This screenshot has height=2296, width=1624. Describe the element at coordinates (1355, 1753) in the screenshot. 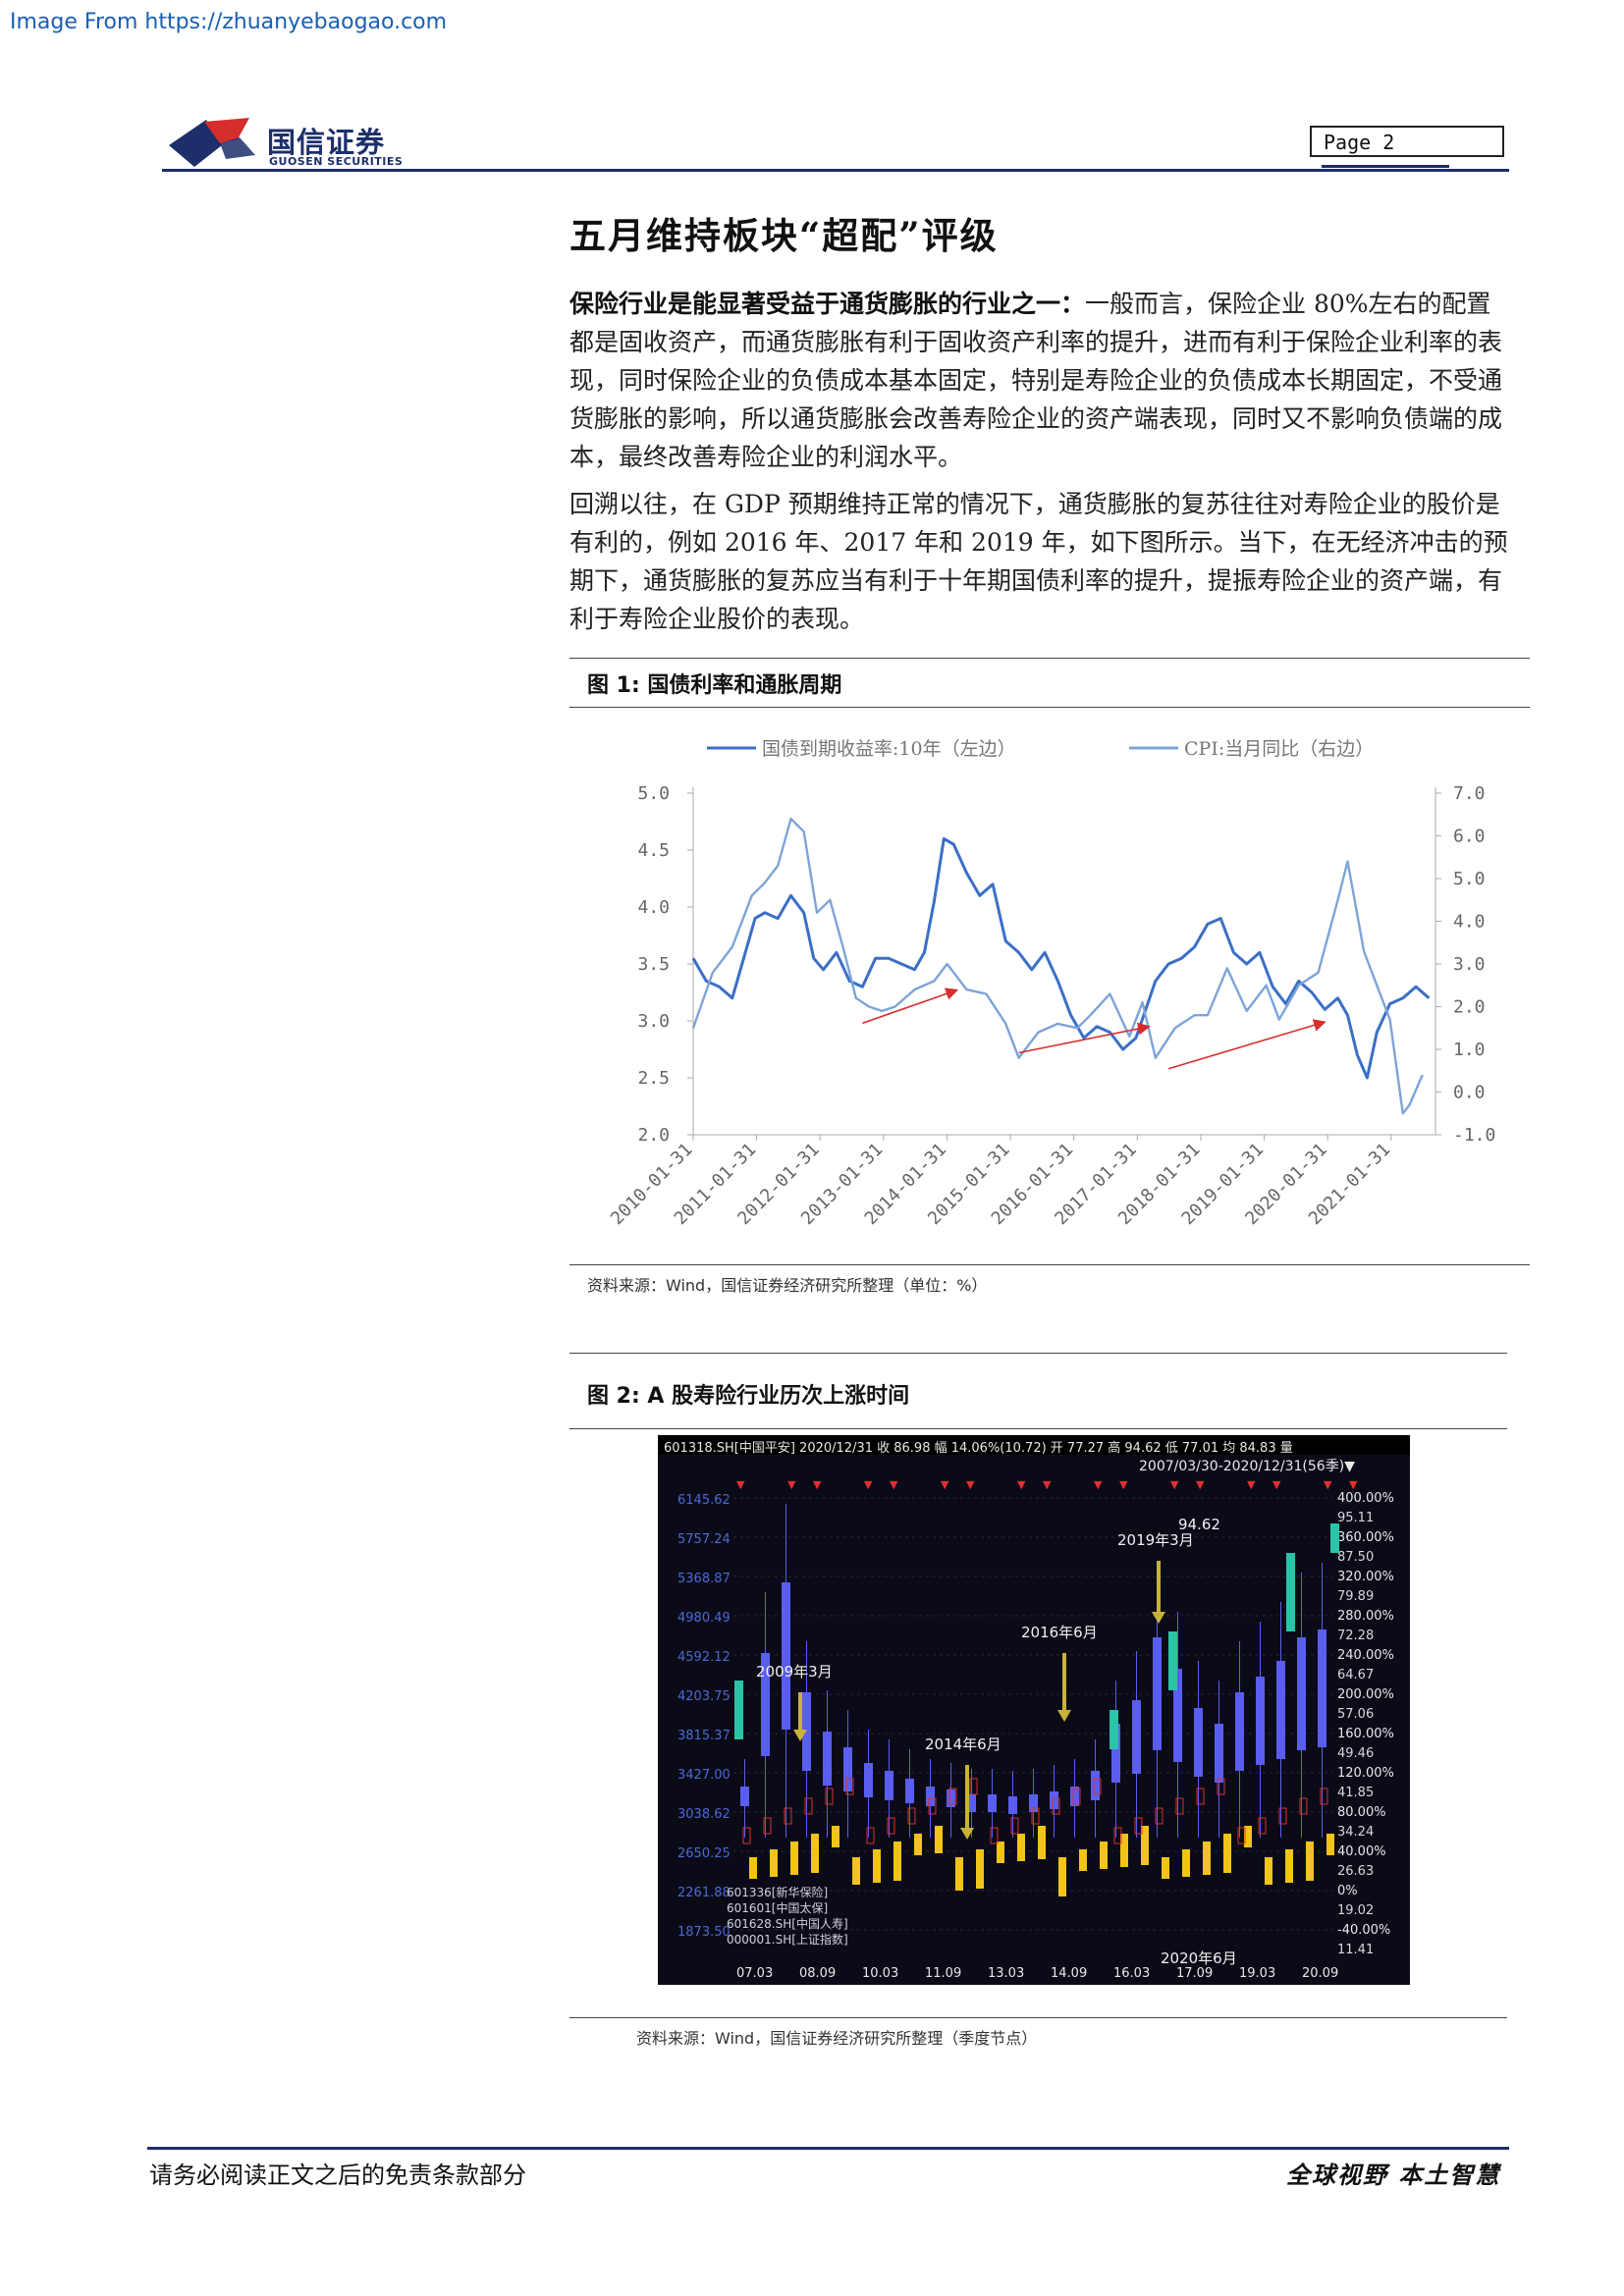

I see `right-axis-label: 49.46` at that location.